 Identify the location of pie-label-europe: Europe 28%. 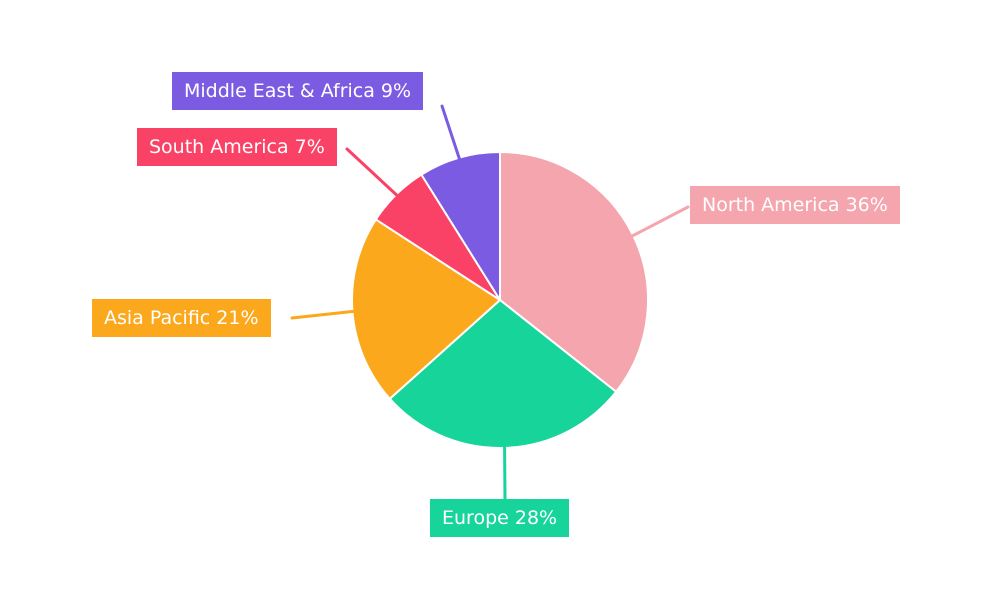
(500, 518).